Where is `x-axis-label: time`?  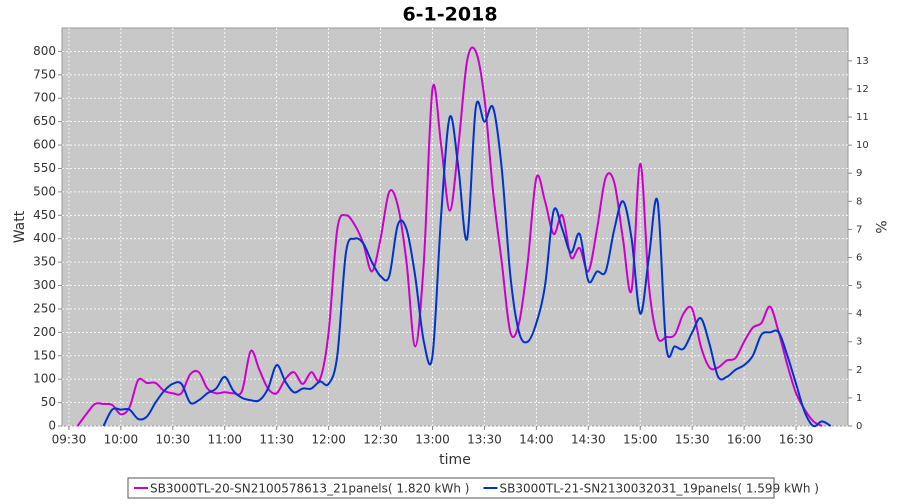 x-axis-label: time is located at coordinates (455, 460).